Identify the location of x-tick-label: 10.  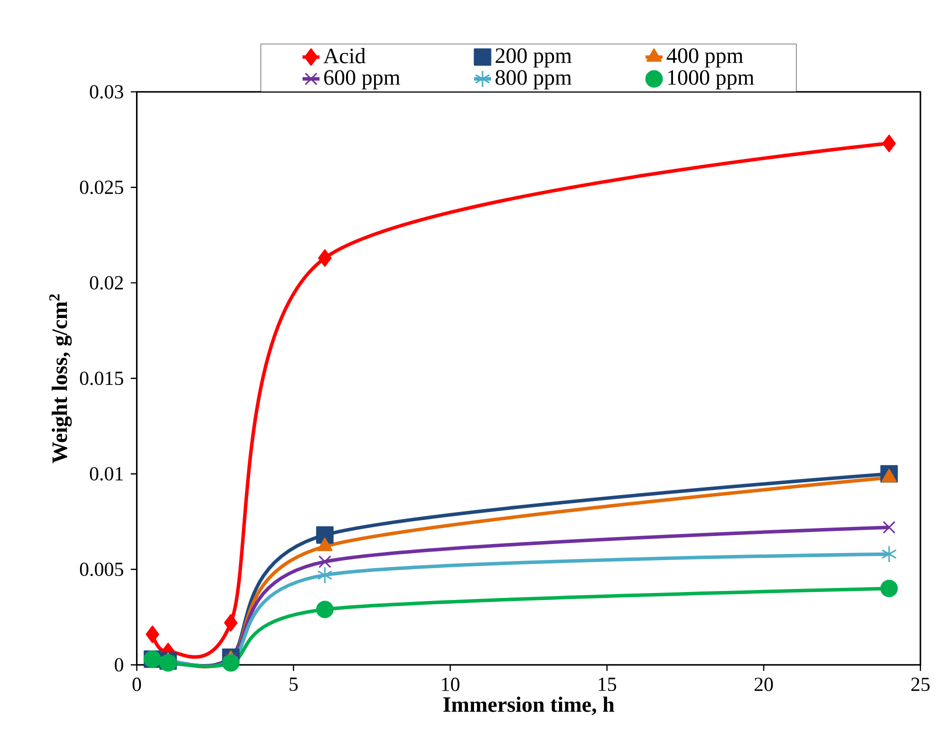
(451, 685).